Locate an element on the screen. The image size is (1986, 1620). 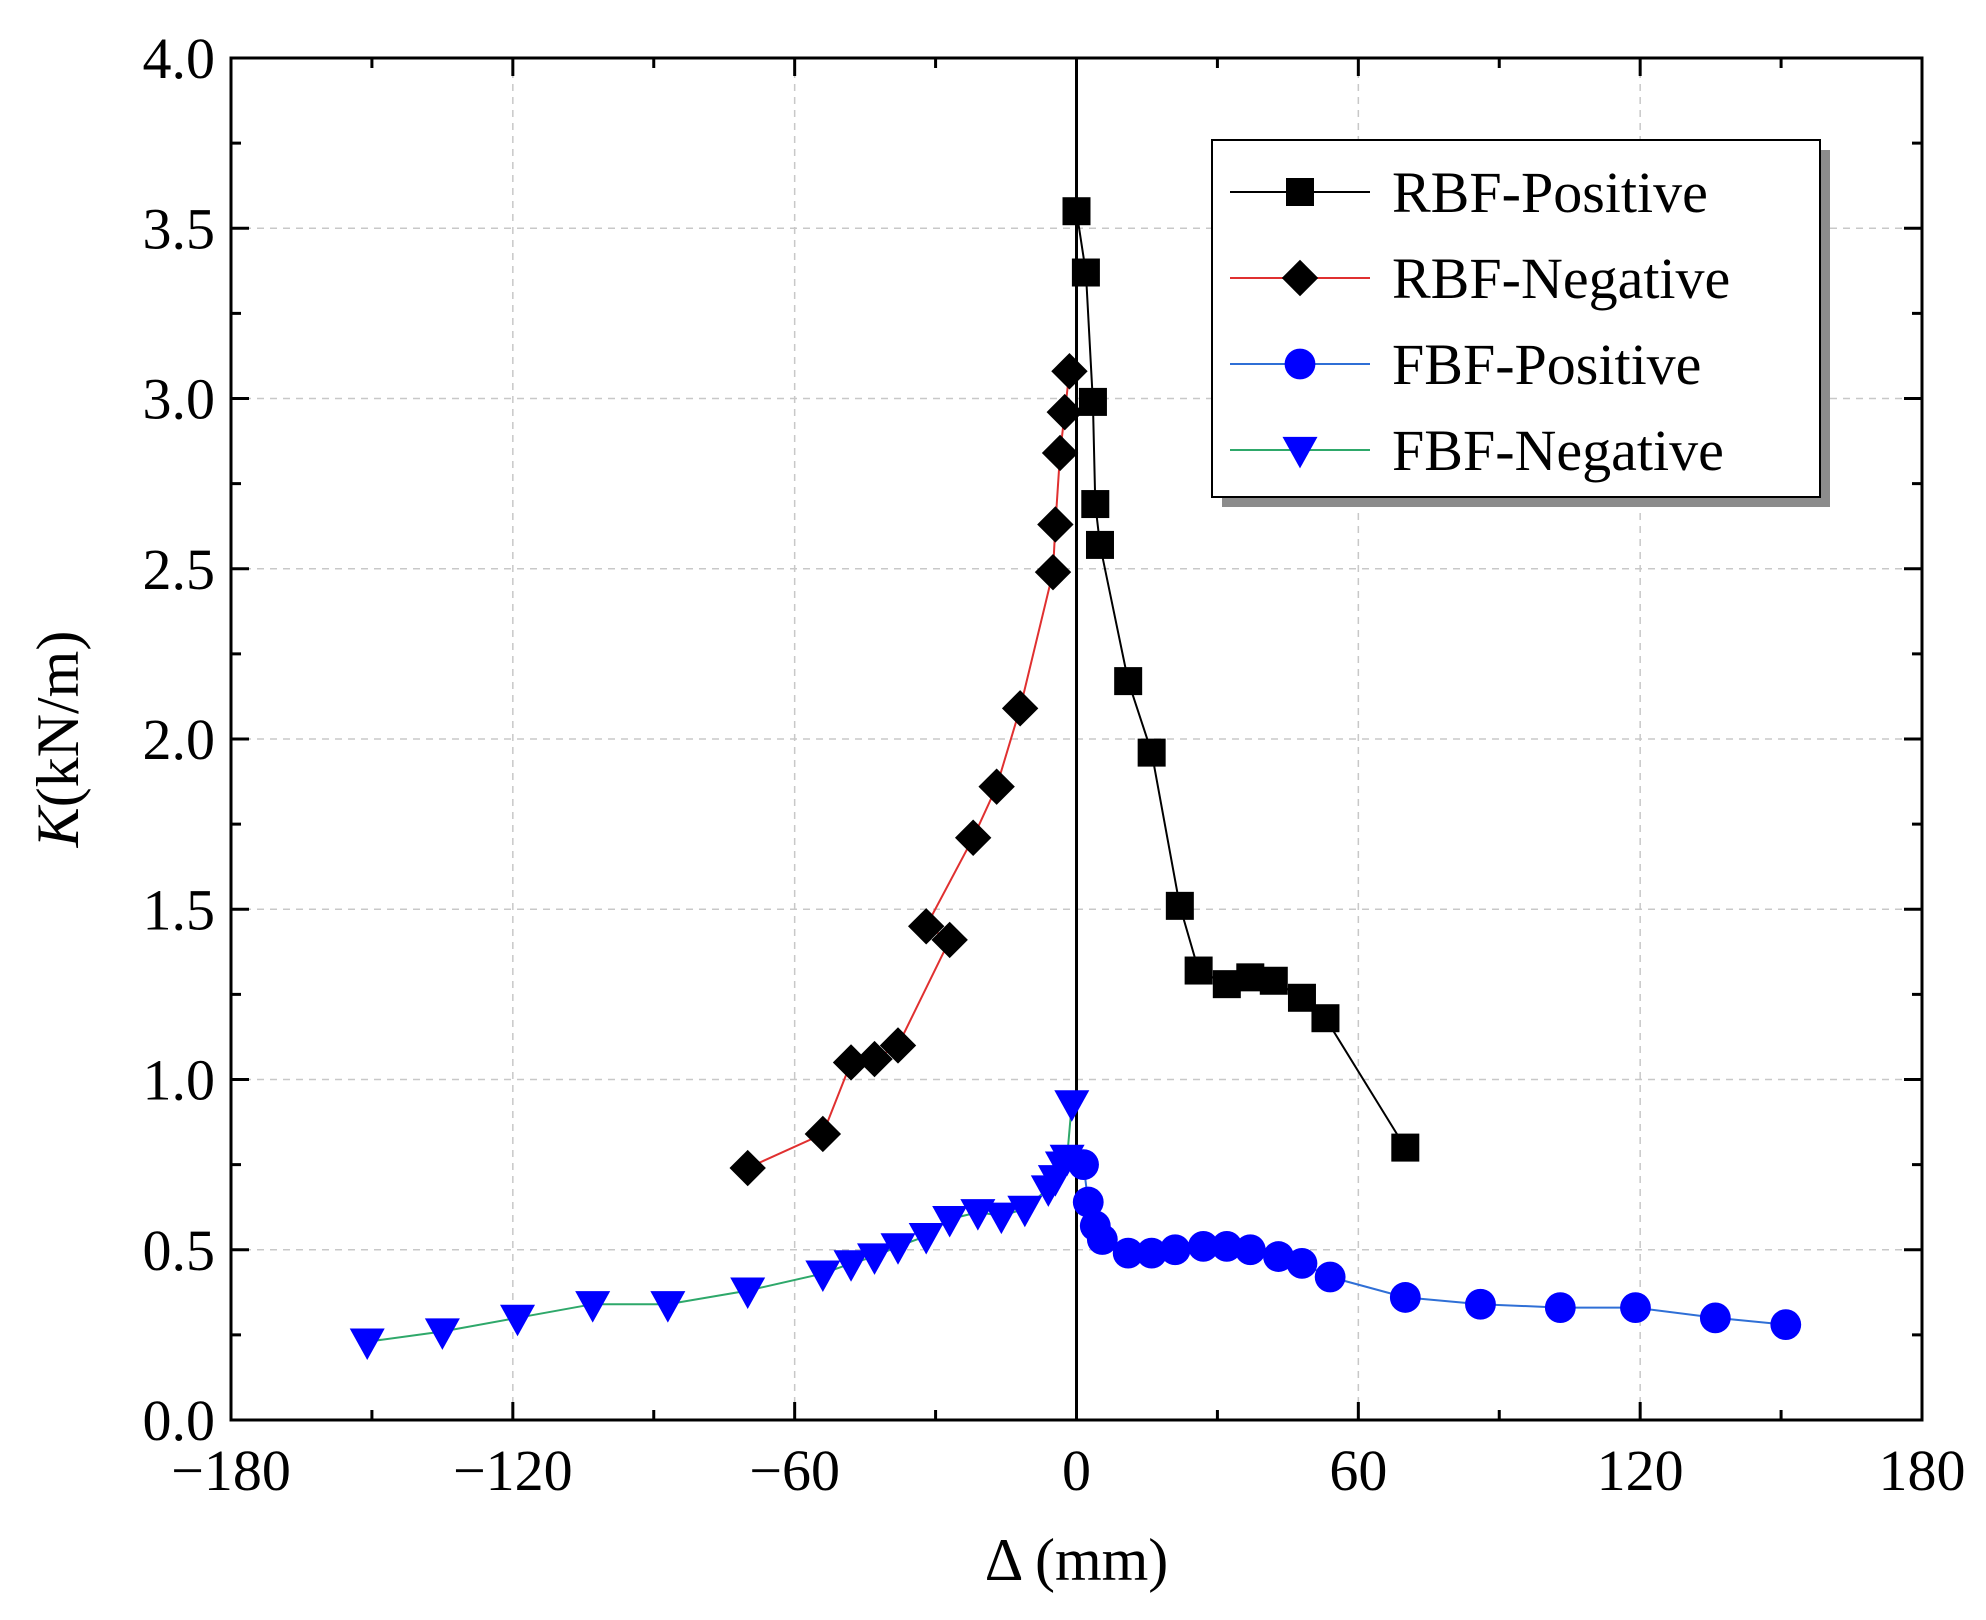
y-tick-label: 1.0 is located at coordinates (179, 1080).